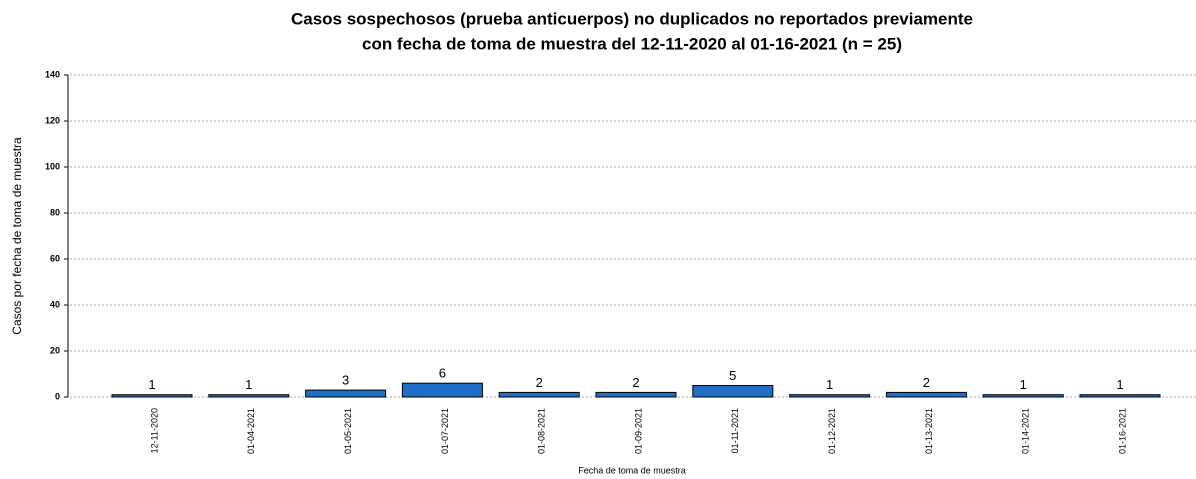 This screenshot has height=479, width=1196. Describe the element at coordinates (445, 431) in the screenshot. I see `x-tick-label: 01-07-2021` at that location.